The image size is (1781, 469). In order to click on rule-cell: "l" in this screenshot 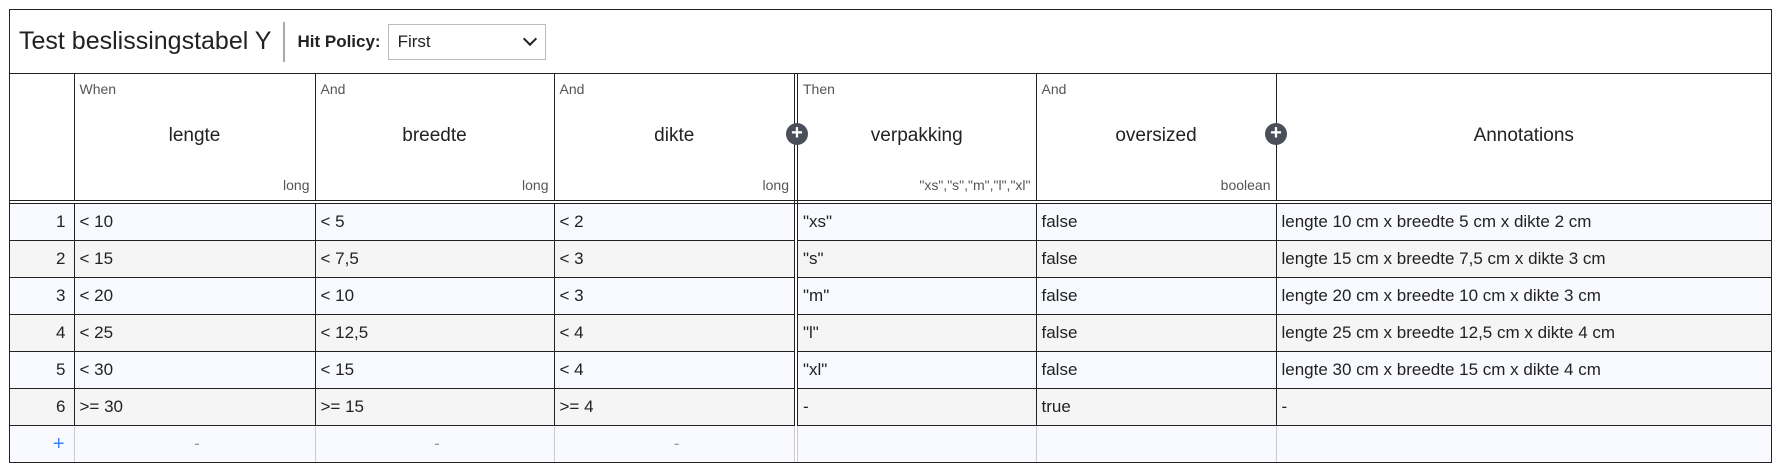, I will do `click(916, 333)`.